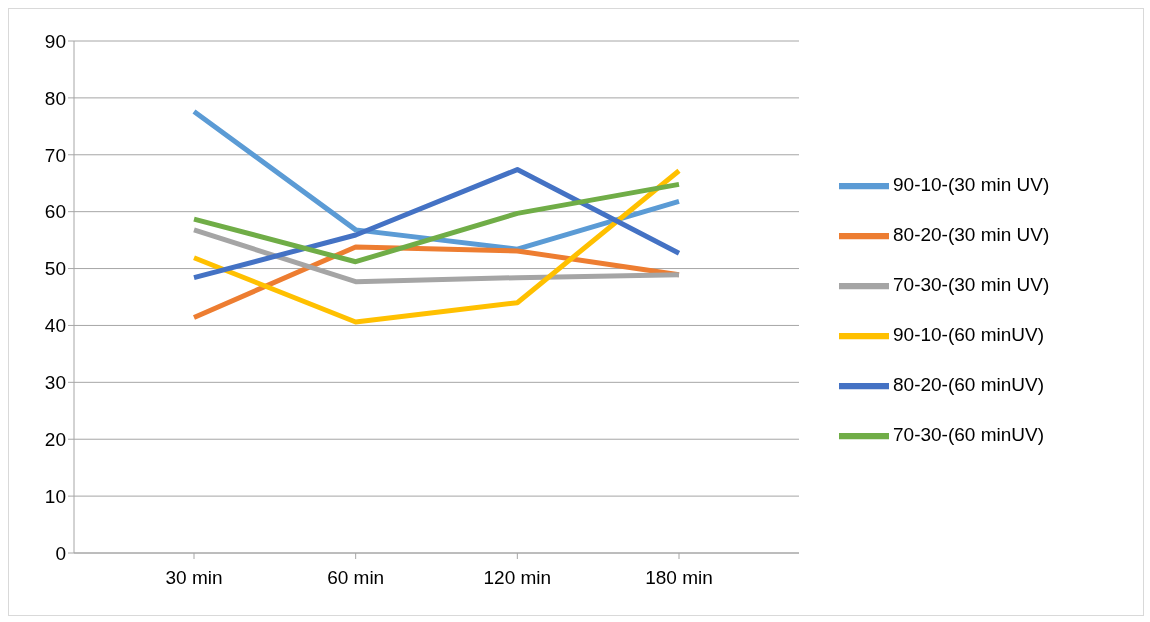 This screenshot has width=1150, height=622. Describe the element at coordinates (971, 185) in the screenshot. I see `legend-label: 90-10-(30 min UV)` at that location.